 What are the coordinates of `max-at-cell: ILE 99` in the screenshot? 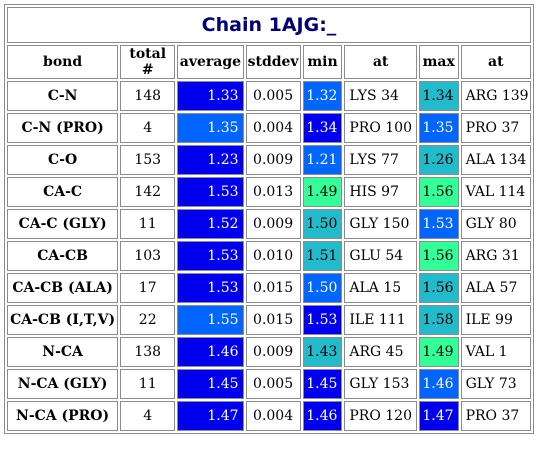 It's located at (495, 320).